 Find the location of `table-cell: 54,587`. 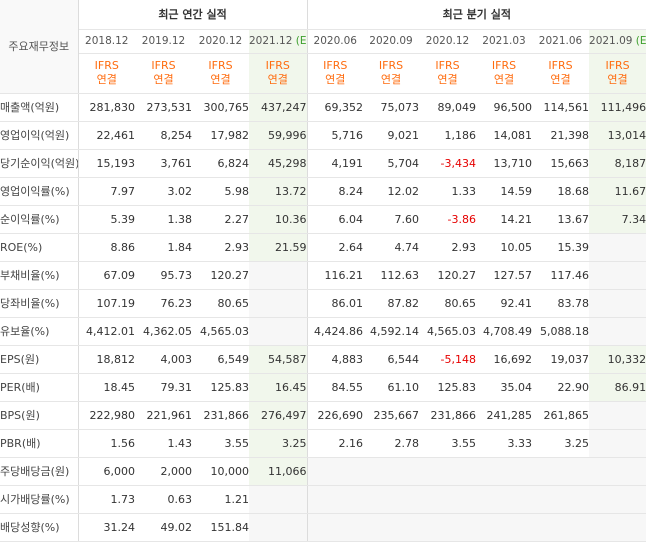

table-cell: 54,587 is located at coordinates (278, 359).